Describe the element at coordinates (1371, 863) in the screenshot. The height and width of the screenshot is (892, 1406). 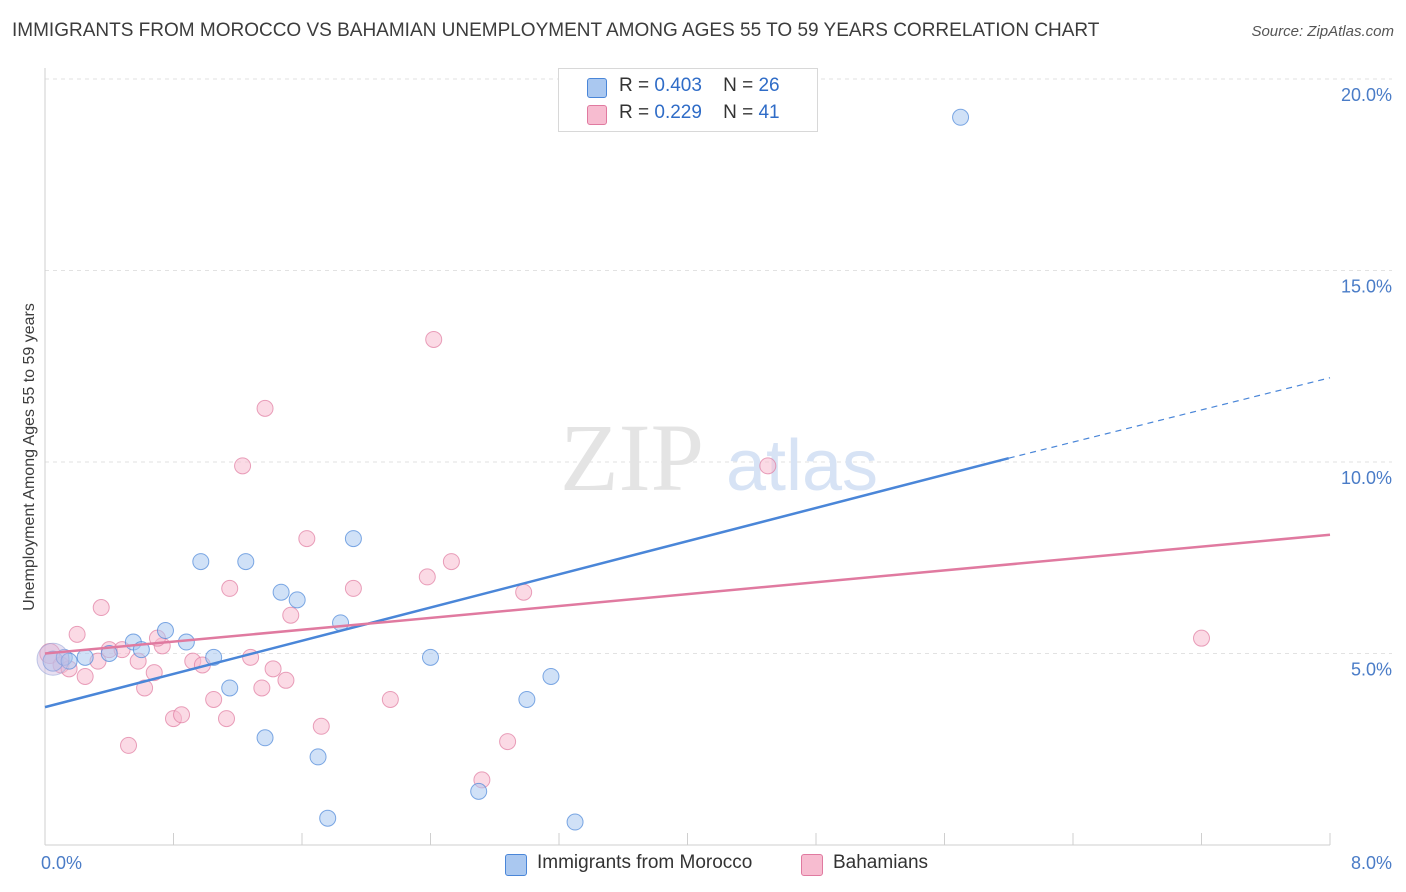
I see `x-tick-label: 8.0%` at that location.